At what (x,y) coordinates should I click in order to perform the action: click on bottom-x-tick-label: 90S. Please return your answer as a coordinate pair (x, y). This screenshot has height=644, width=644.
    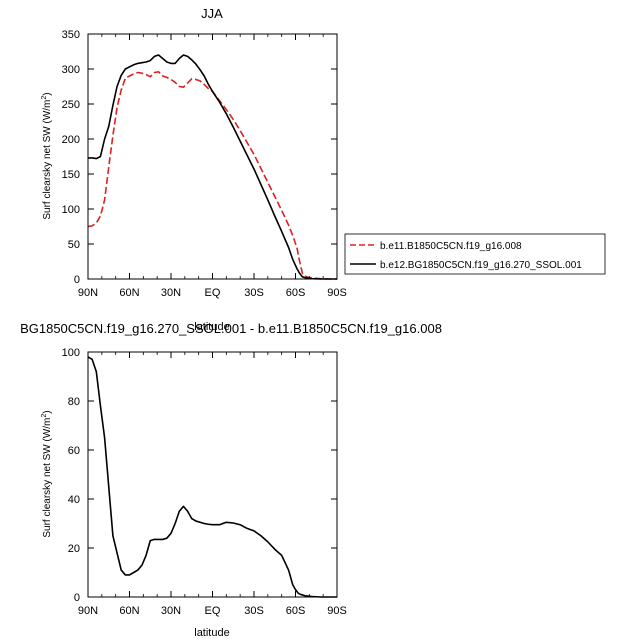
    Looking at the image, I should click on (337, 611).